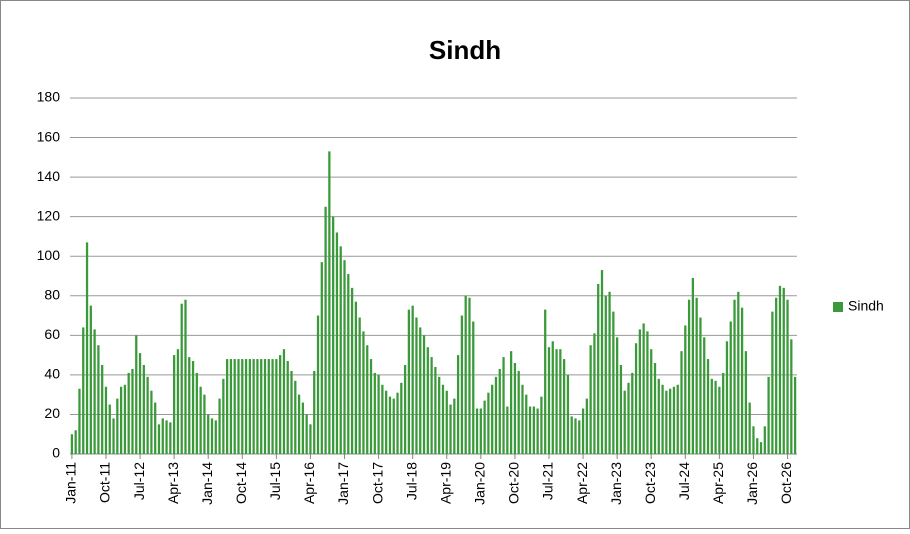 The image size is (910, 534). Describe the element at coordinates (139, 481) in the screenshot. I see `x-tick-label: Jul-12` at that location.